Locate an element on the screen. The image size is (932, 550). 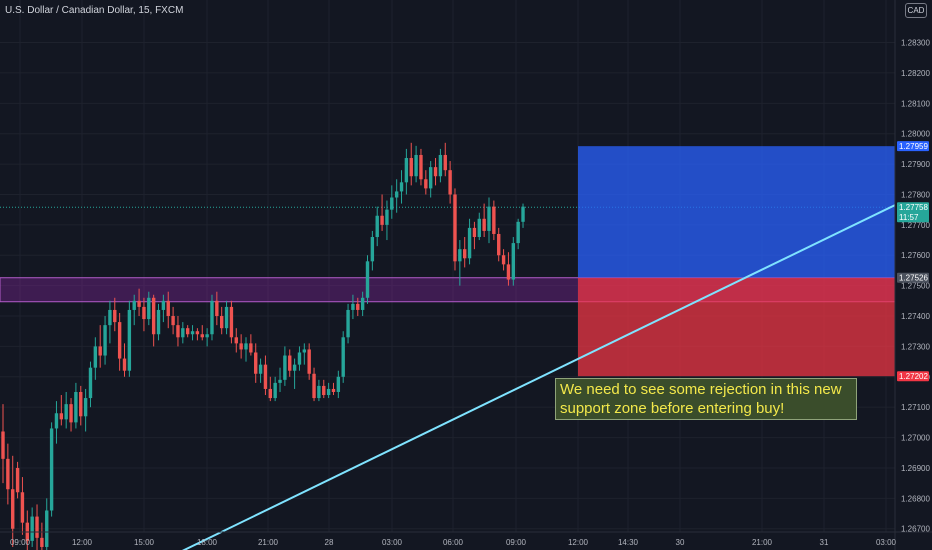
price-tick-label: 1.28200 is located at coordinates (915, 73).